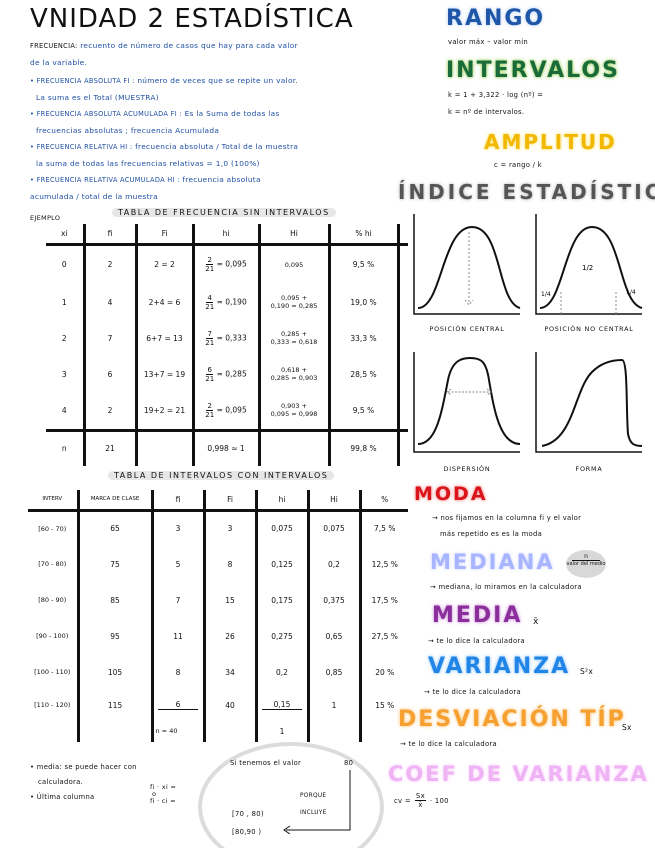  Describe the element at coordinates (218, 80) in the screenshot. I see `def-absoluta-line1: número de veces que se repite un valor.` at that location.